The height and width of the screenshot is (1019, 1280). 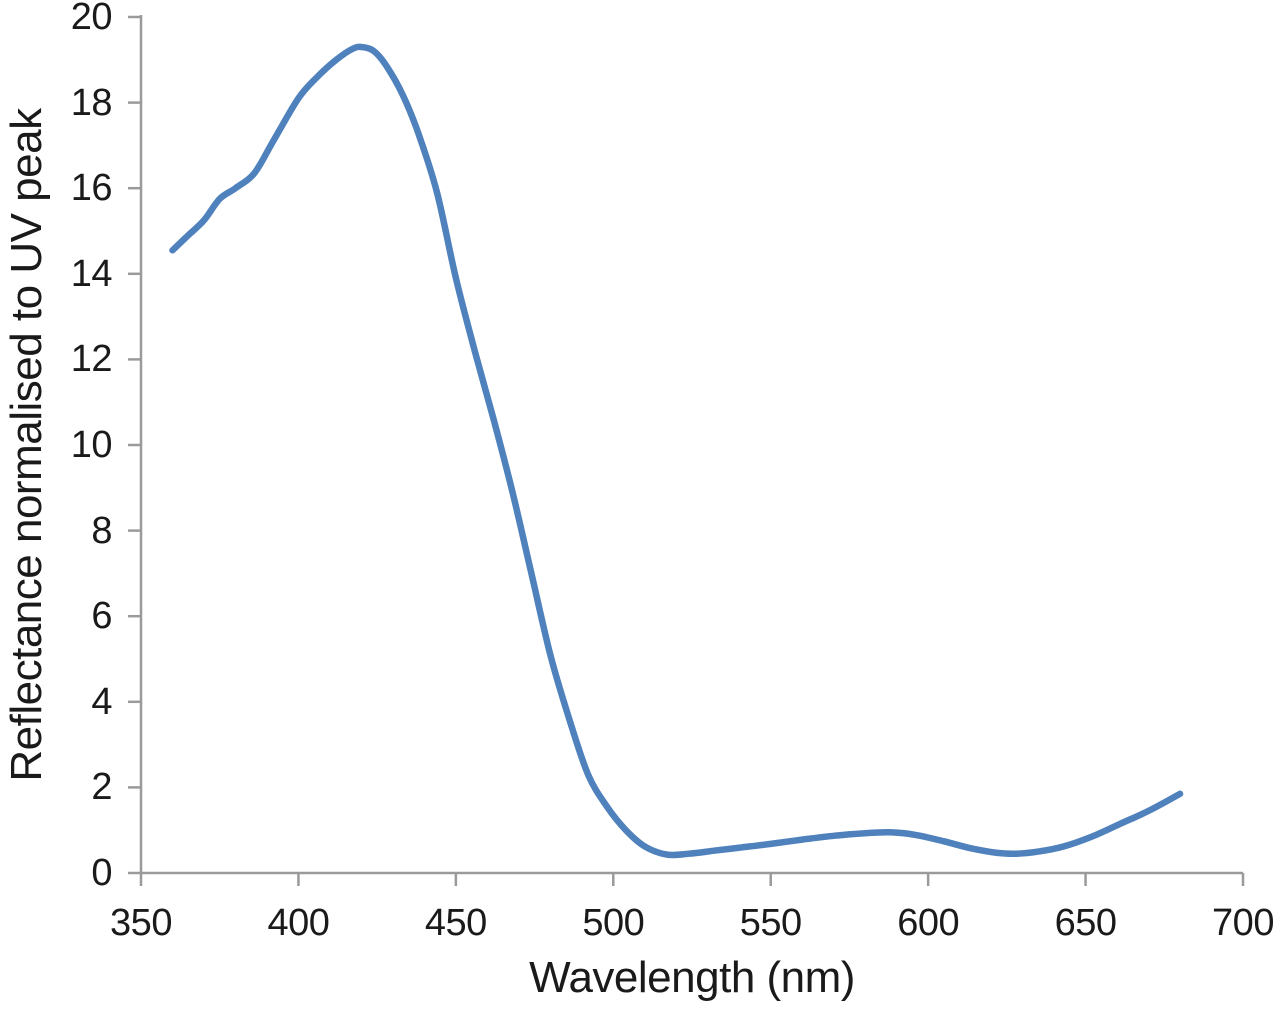 I want to click on y-tick-label: 8, so click(x=101, y=530).